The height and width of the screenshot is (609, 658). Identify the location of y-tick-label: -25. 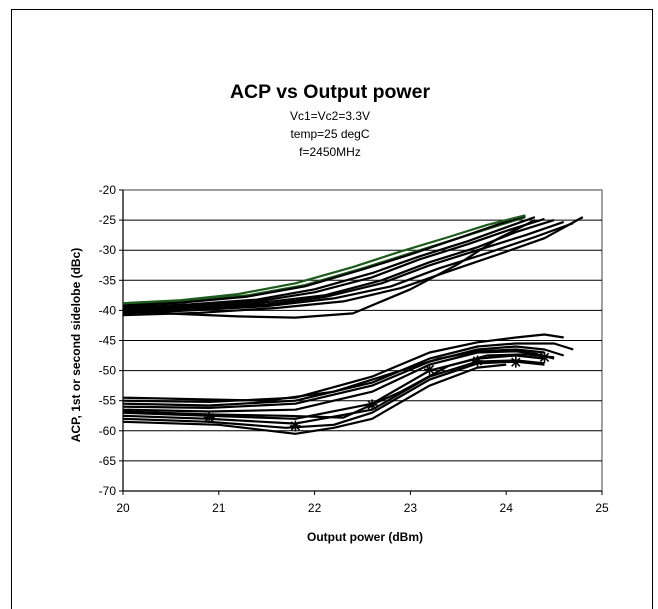
(108, 220).